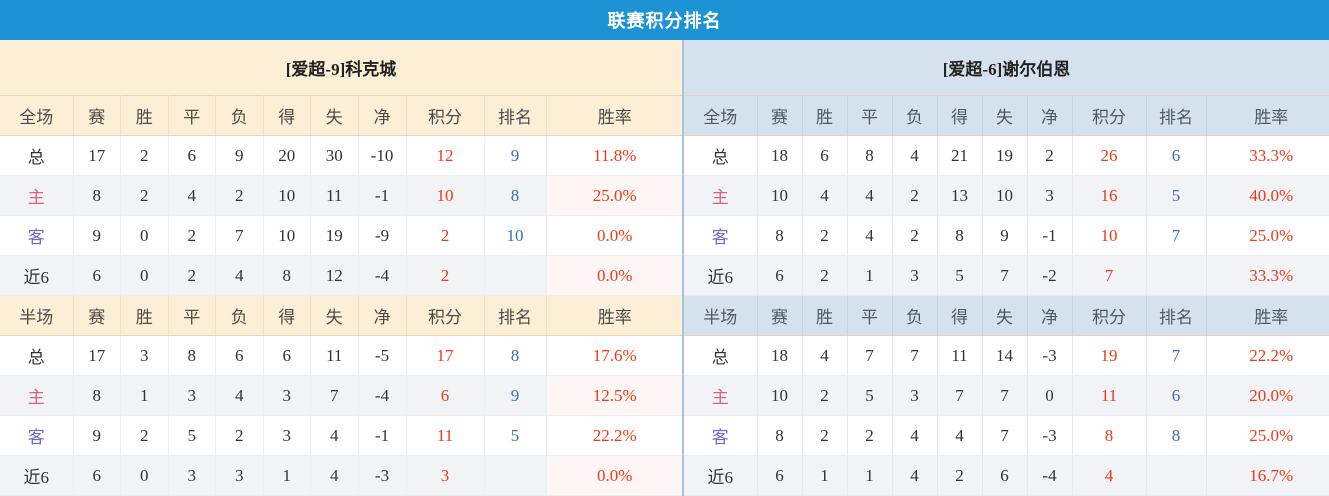 The image size is (1329, 496). Describe the element at coordinates (515, 235) in the screenshot. I see `cell-rank: 10` at that location.